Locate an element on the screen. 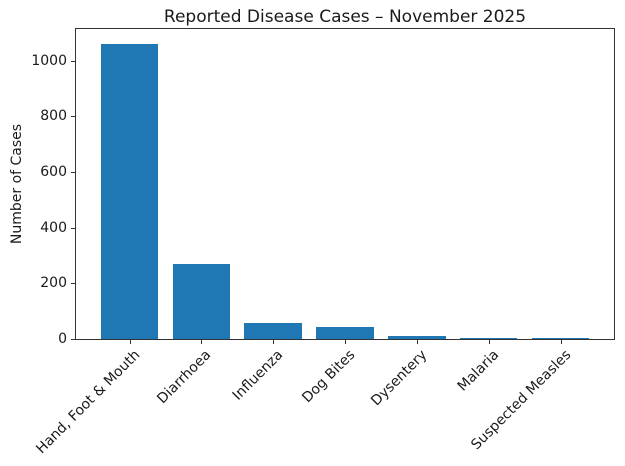  x-tick-dysentery is located at coordinates (417, 342).